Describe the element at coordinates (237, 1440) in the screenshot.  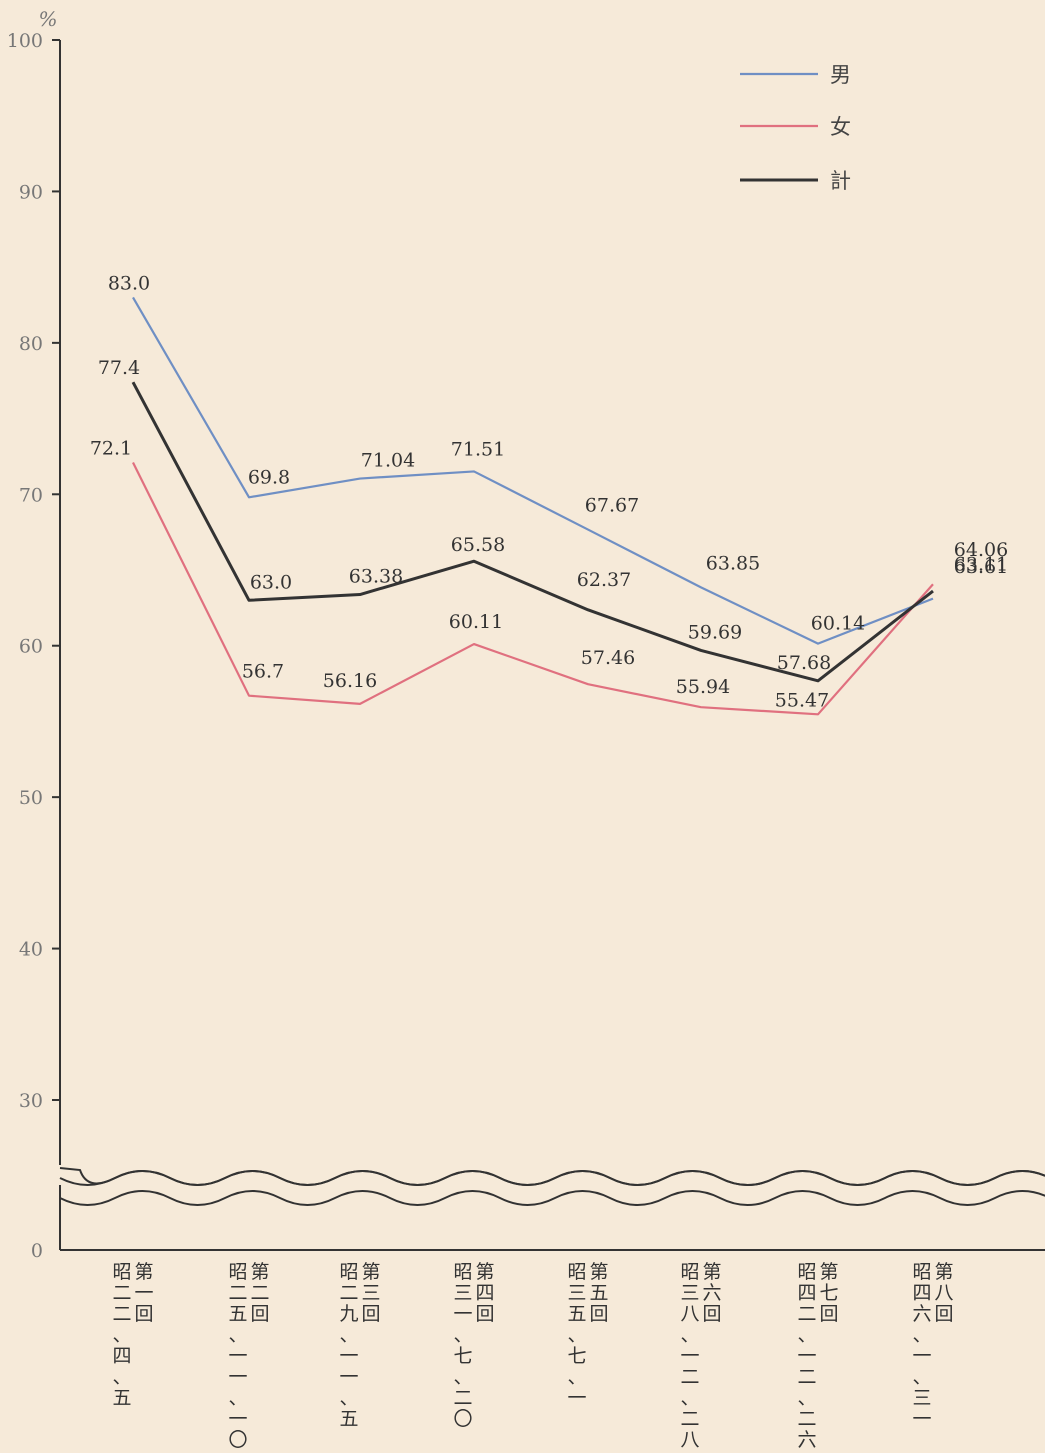
I see `x-category-char: 〇` at that location.